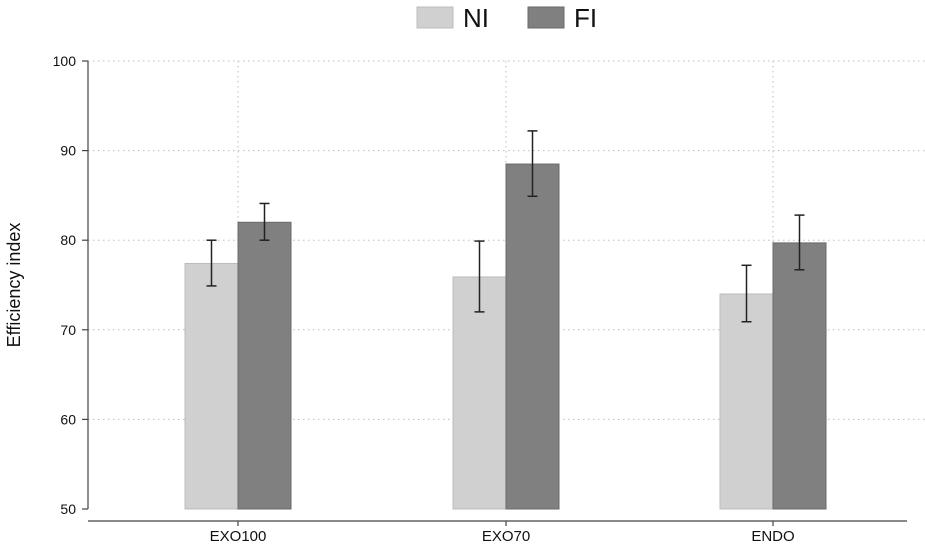 This screenshot has height=546, width=925. I want to click on legend: NI FI, so click(506, 18).